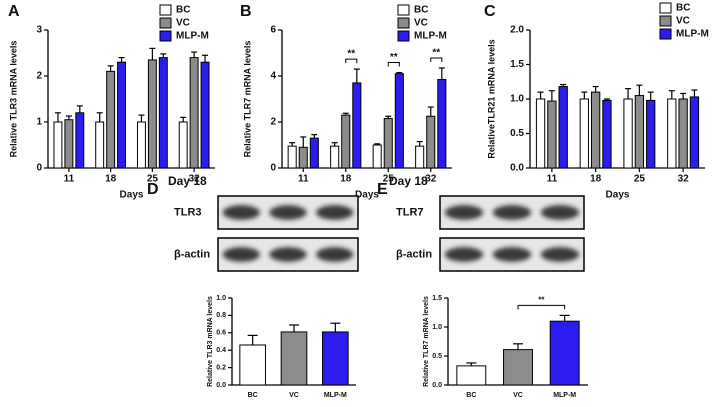 Image resolution: width=720 pixels, height=407 pixels. I want to click on x-tick-label: BC, so click(471, 395).